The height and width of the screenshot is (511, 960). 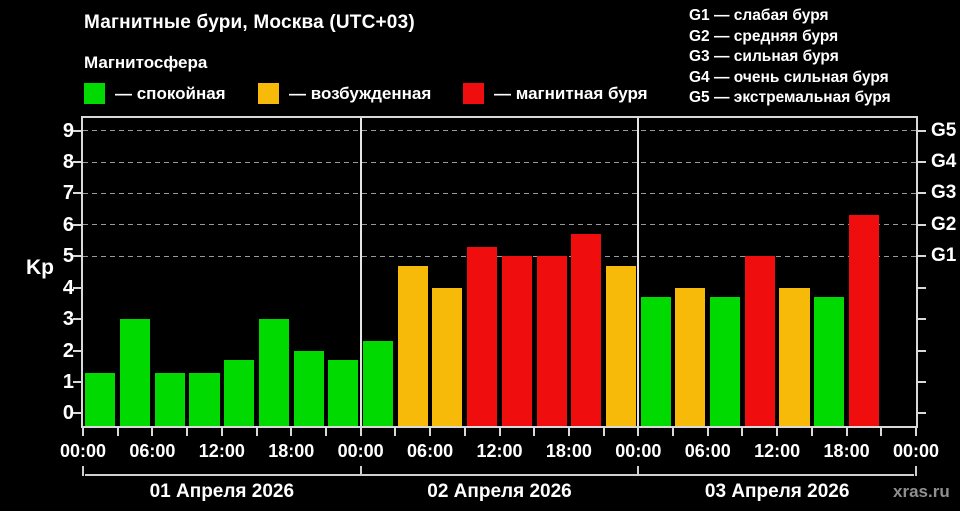 I want to click on y-tick-label: 3, so click(x=68, y=319).